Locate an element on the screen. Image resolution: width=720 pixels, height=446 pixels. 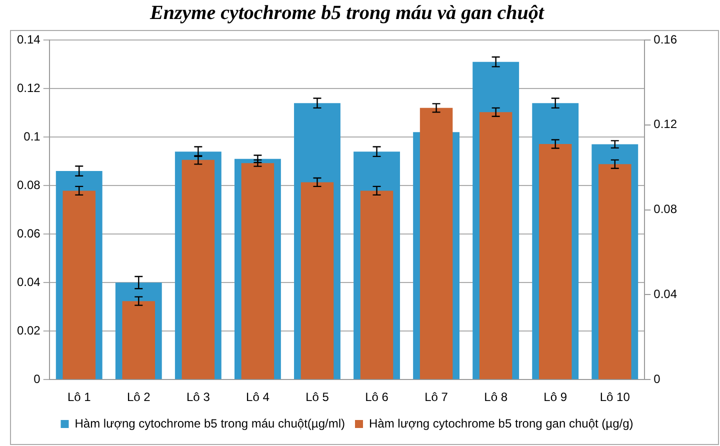
y-tick-label: 0.08 is located at coordinates (28, 185).